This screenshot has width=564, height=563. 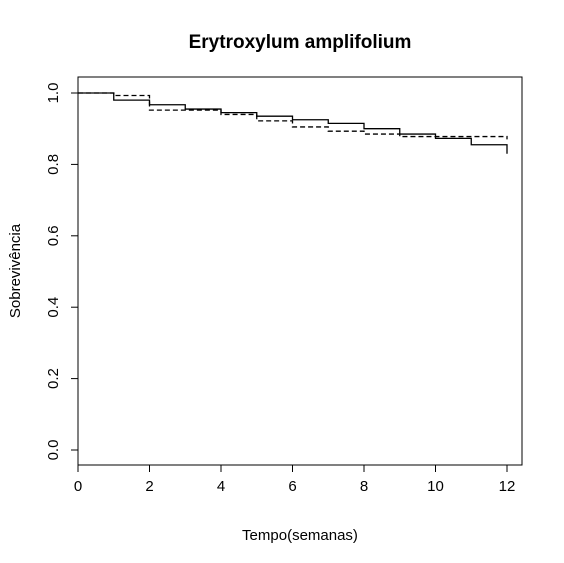 What do you see at coordinates (292, 486) in the screenshot?
I see `x-tick-label: 6` at bounding box center [292, 486].